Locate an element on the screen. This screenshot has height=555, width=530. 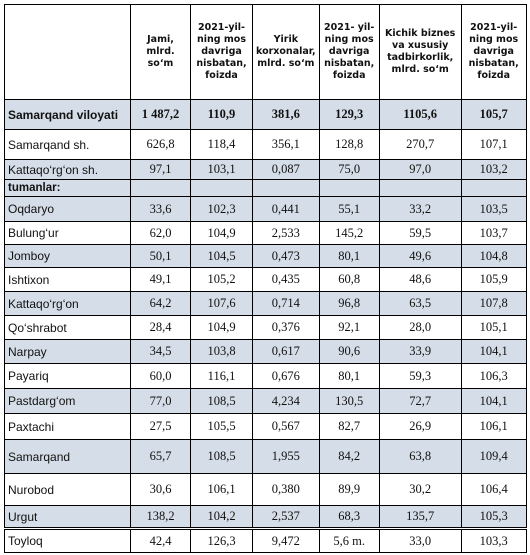
value-cell: 626,8 is located at coordinates (160, 144).